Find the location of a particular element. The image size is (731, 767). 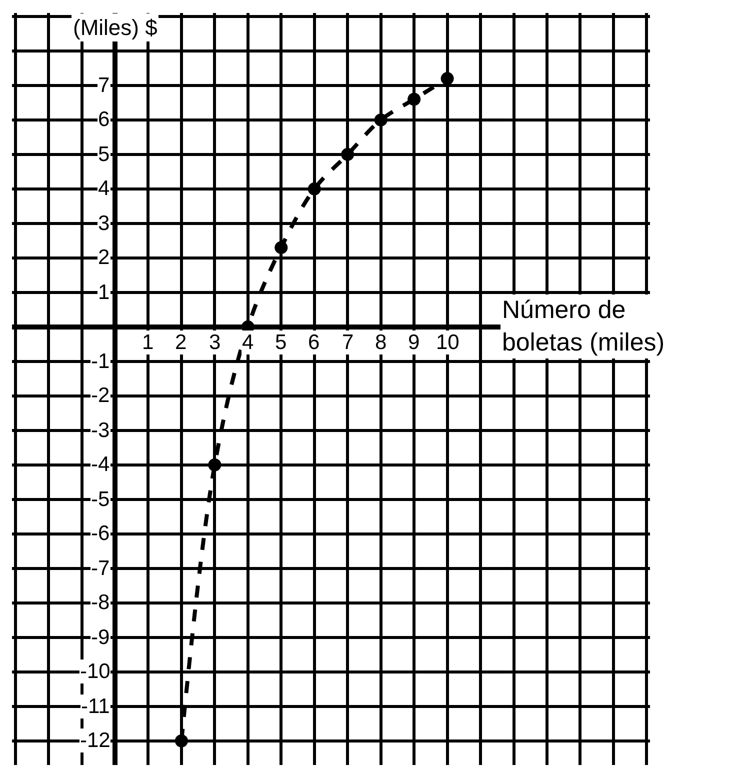

x-axis-title: Número de boletas (miles) is located at coordinates (583, 326).